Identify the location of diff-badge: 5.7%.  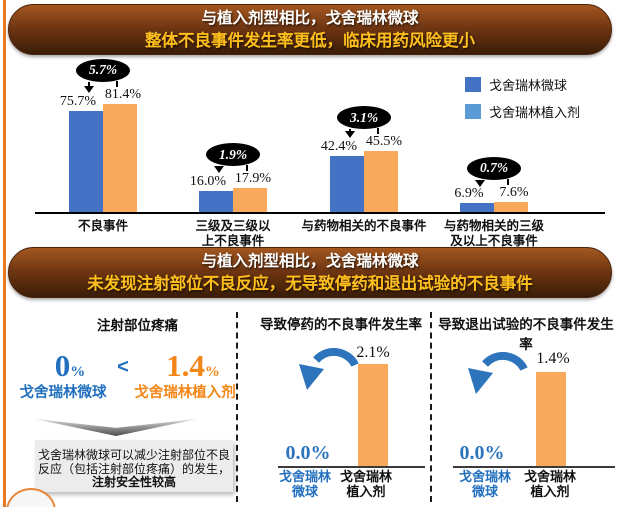
(103, 82).